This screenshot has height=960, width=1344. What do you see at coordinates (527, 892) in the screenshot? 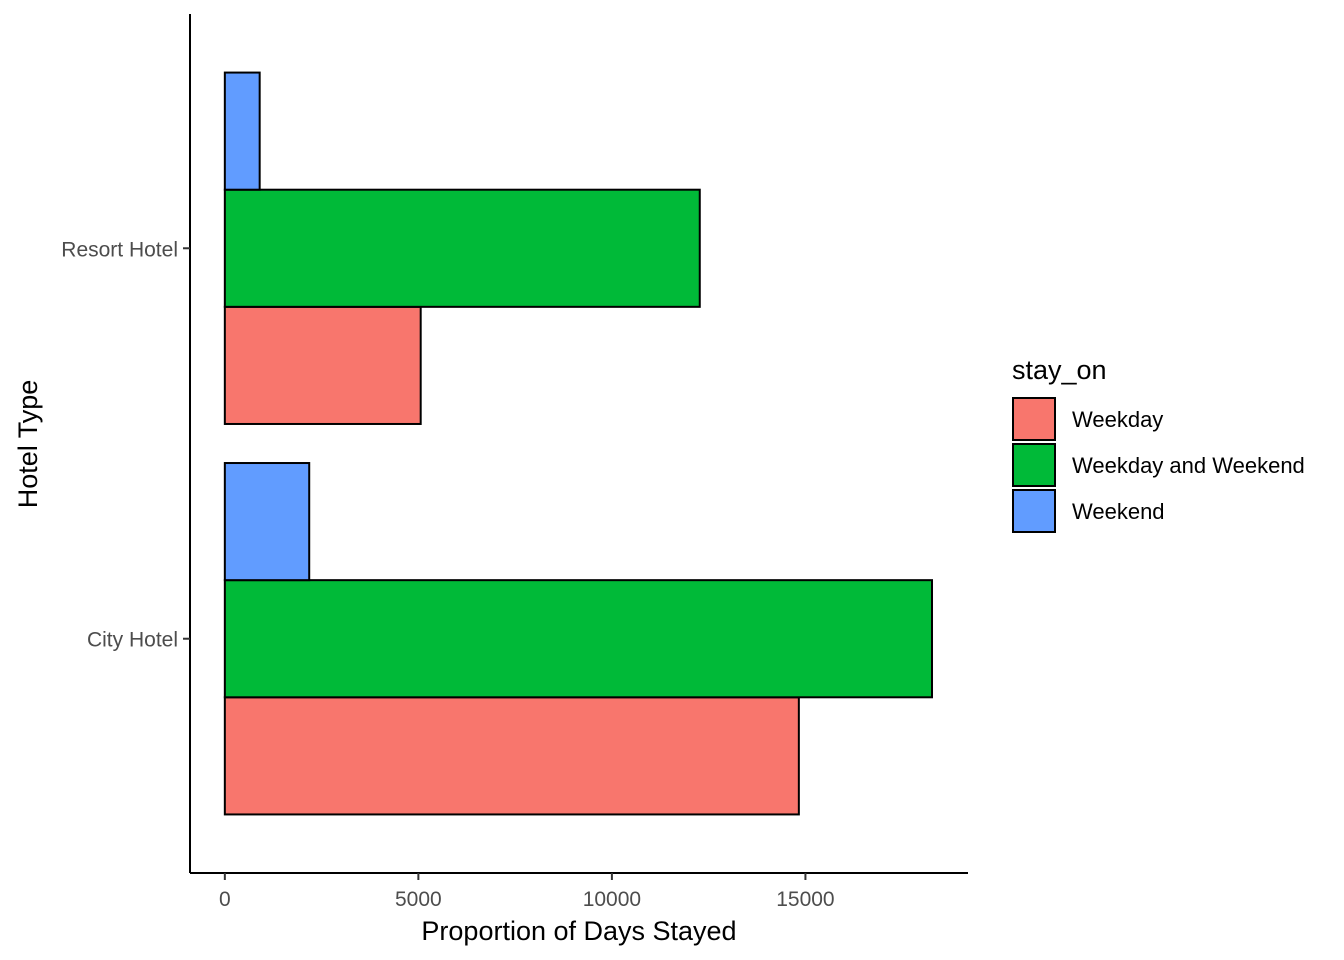
I see `x-axis-ticks: 0 5000 10000 15000` at bounding box center [527, 892].